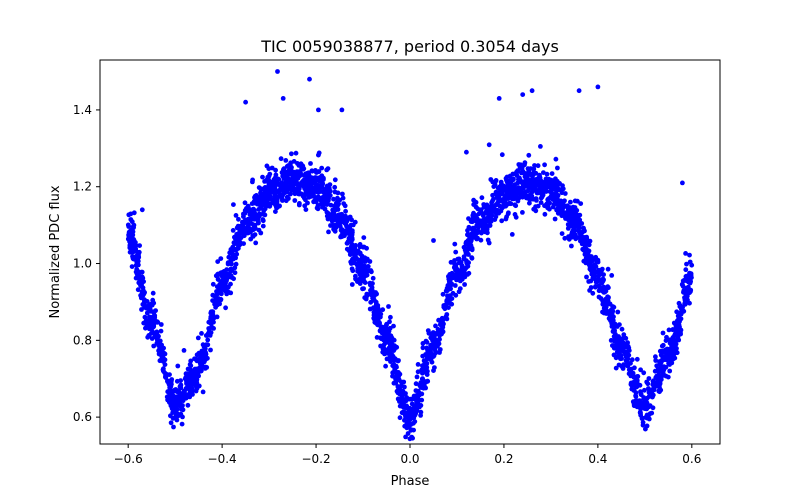  What do you see at coordinates (691, 459) in the screenshot?
I see `x-tick-label: 0.6` at bounding box center [691, 459].